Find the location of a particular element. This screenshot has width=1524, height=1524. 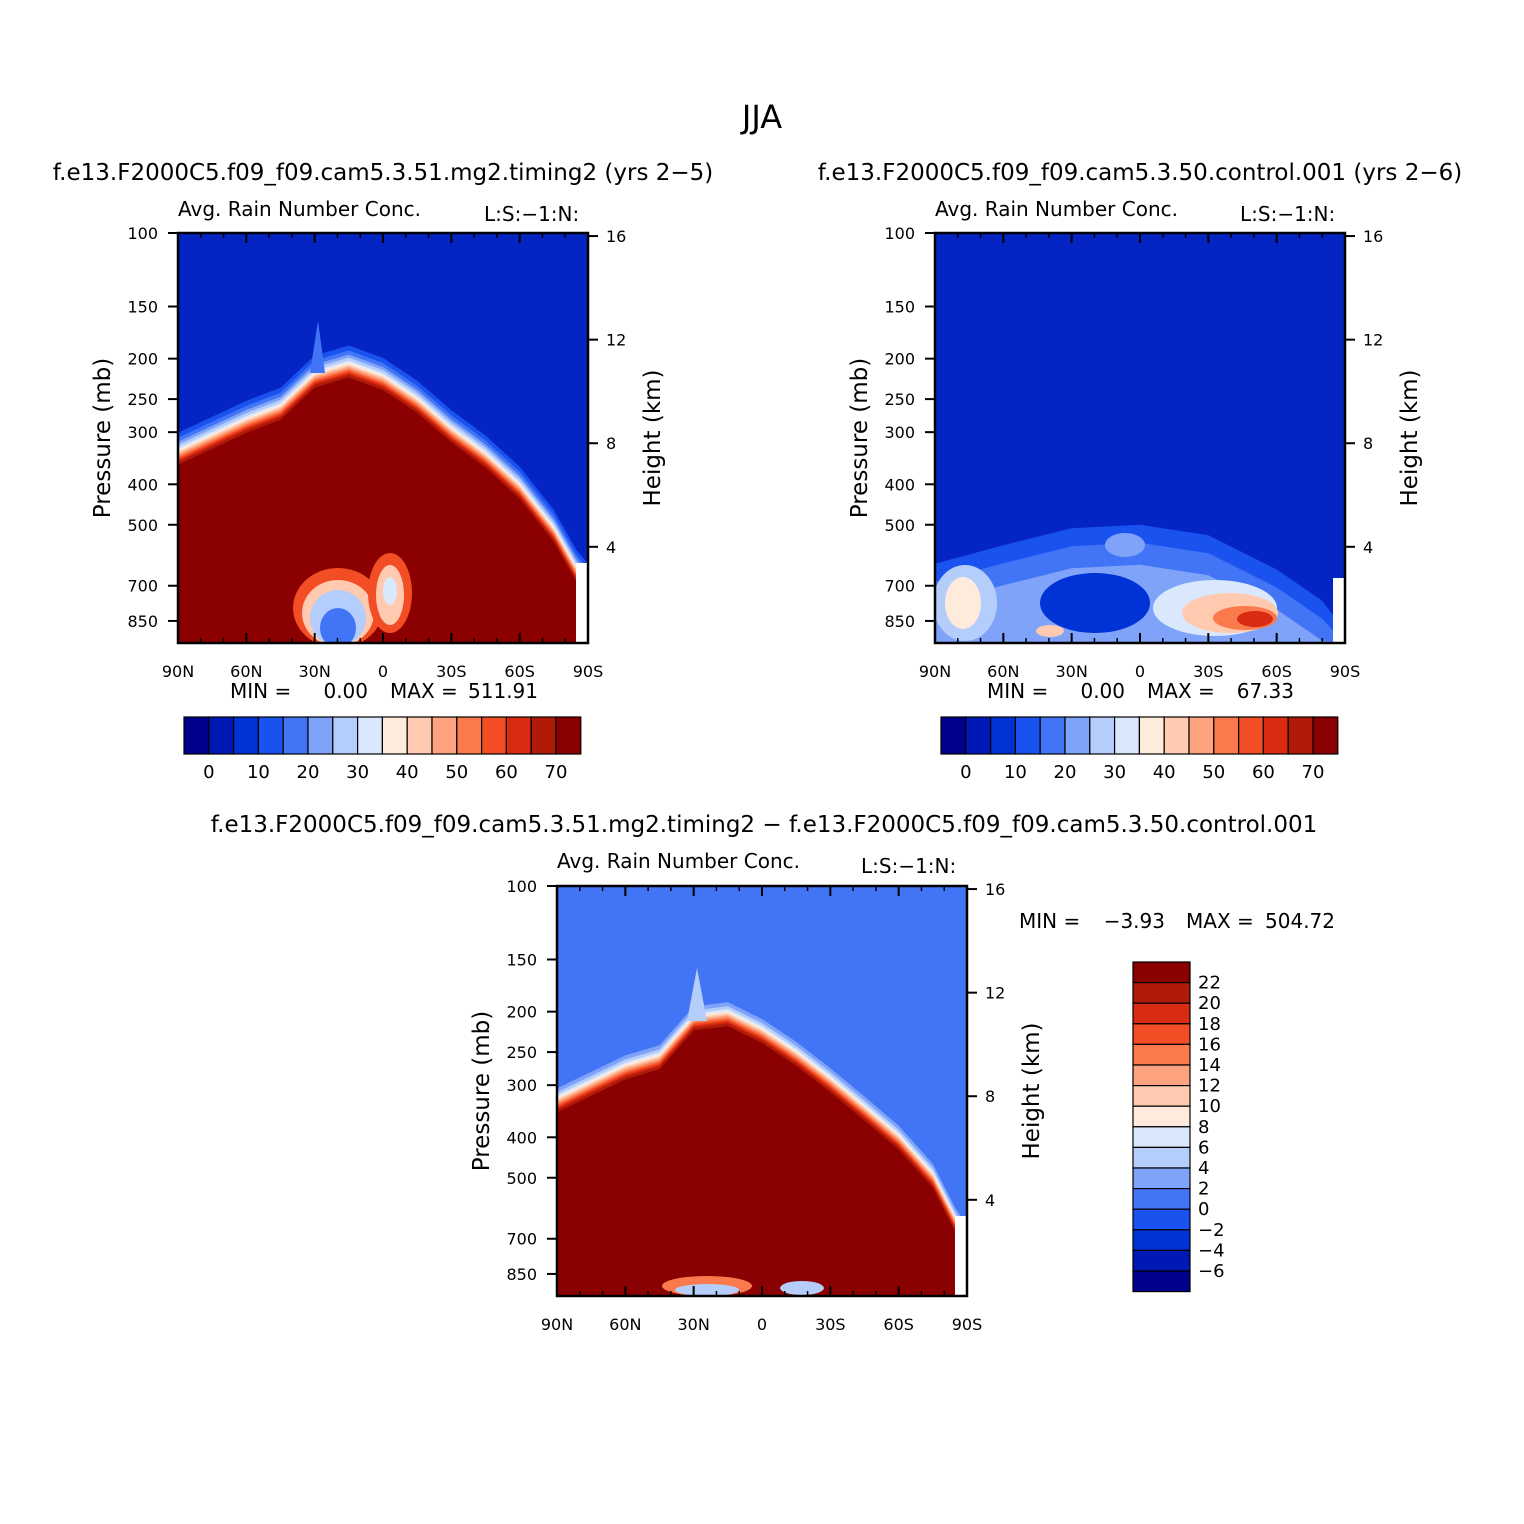

max-value: 511.91 is located at coordinates (503, 691).